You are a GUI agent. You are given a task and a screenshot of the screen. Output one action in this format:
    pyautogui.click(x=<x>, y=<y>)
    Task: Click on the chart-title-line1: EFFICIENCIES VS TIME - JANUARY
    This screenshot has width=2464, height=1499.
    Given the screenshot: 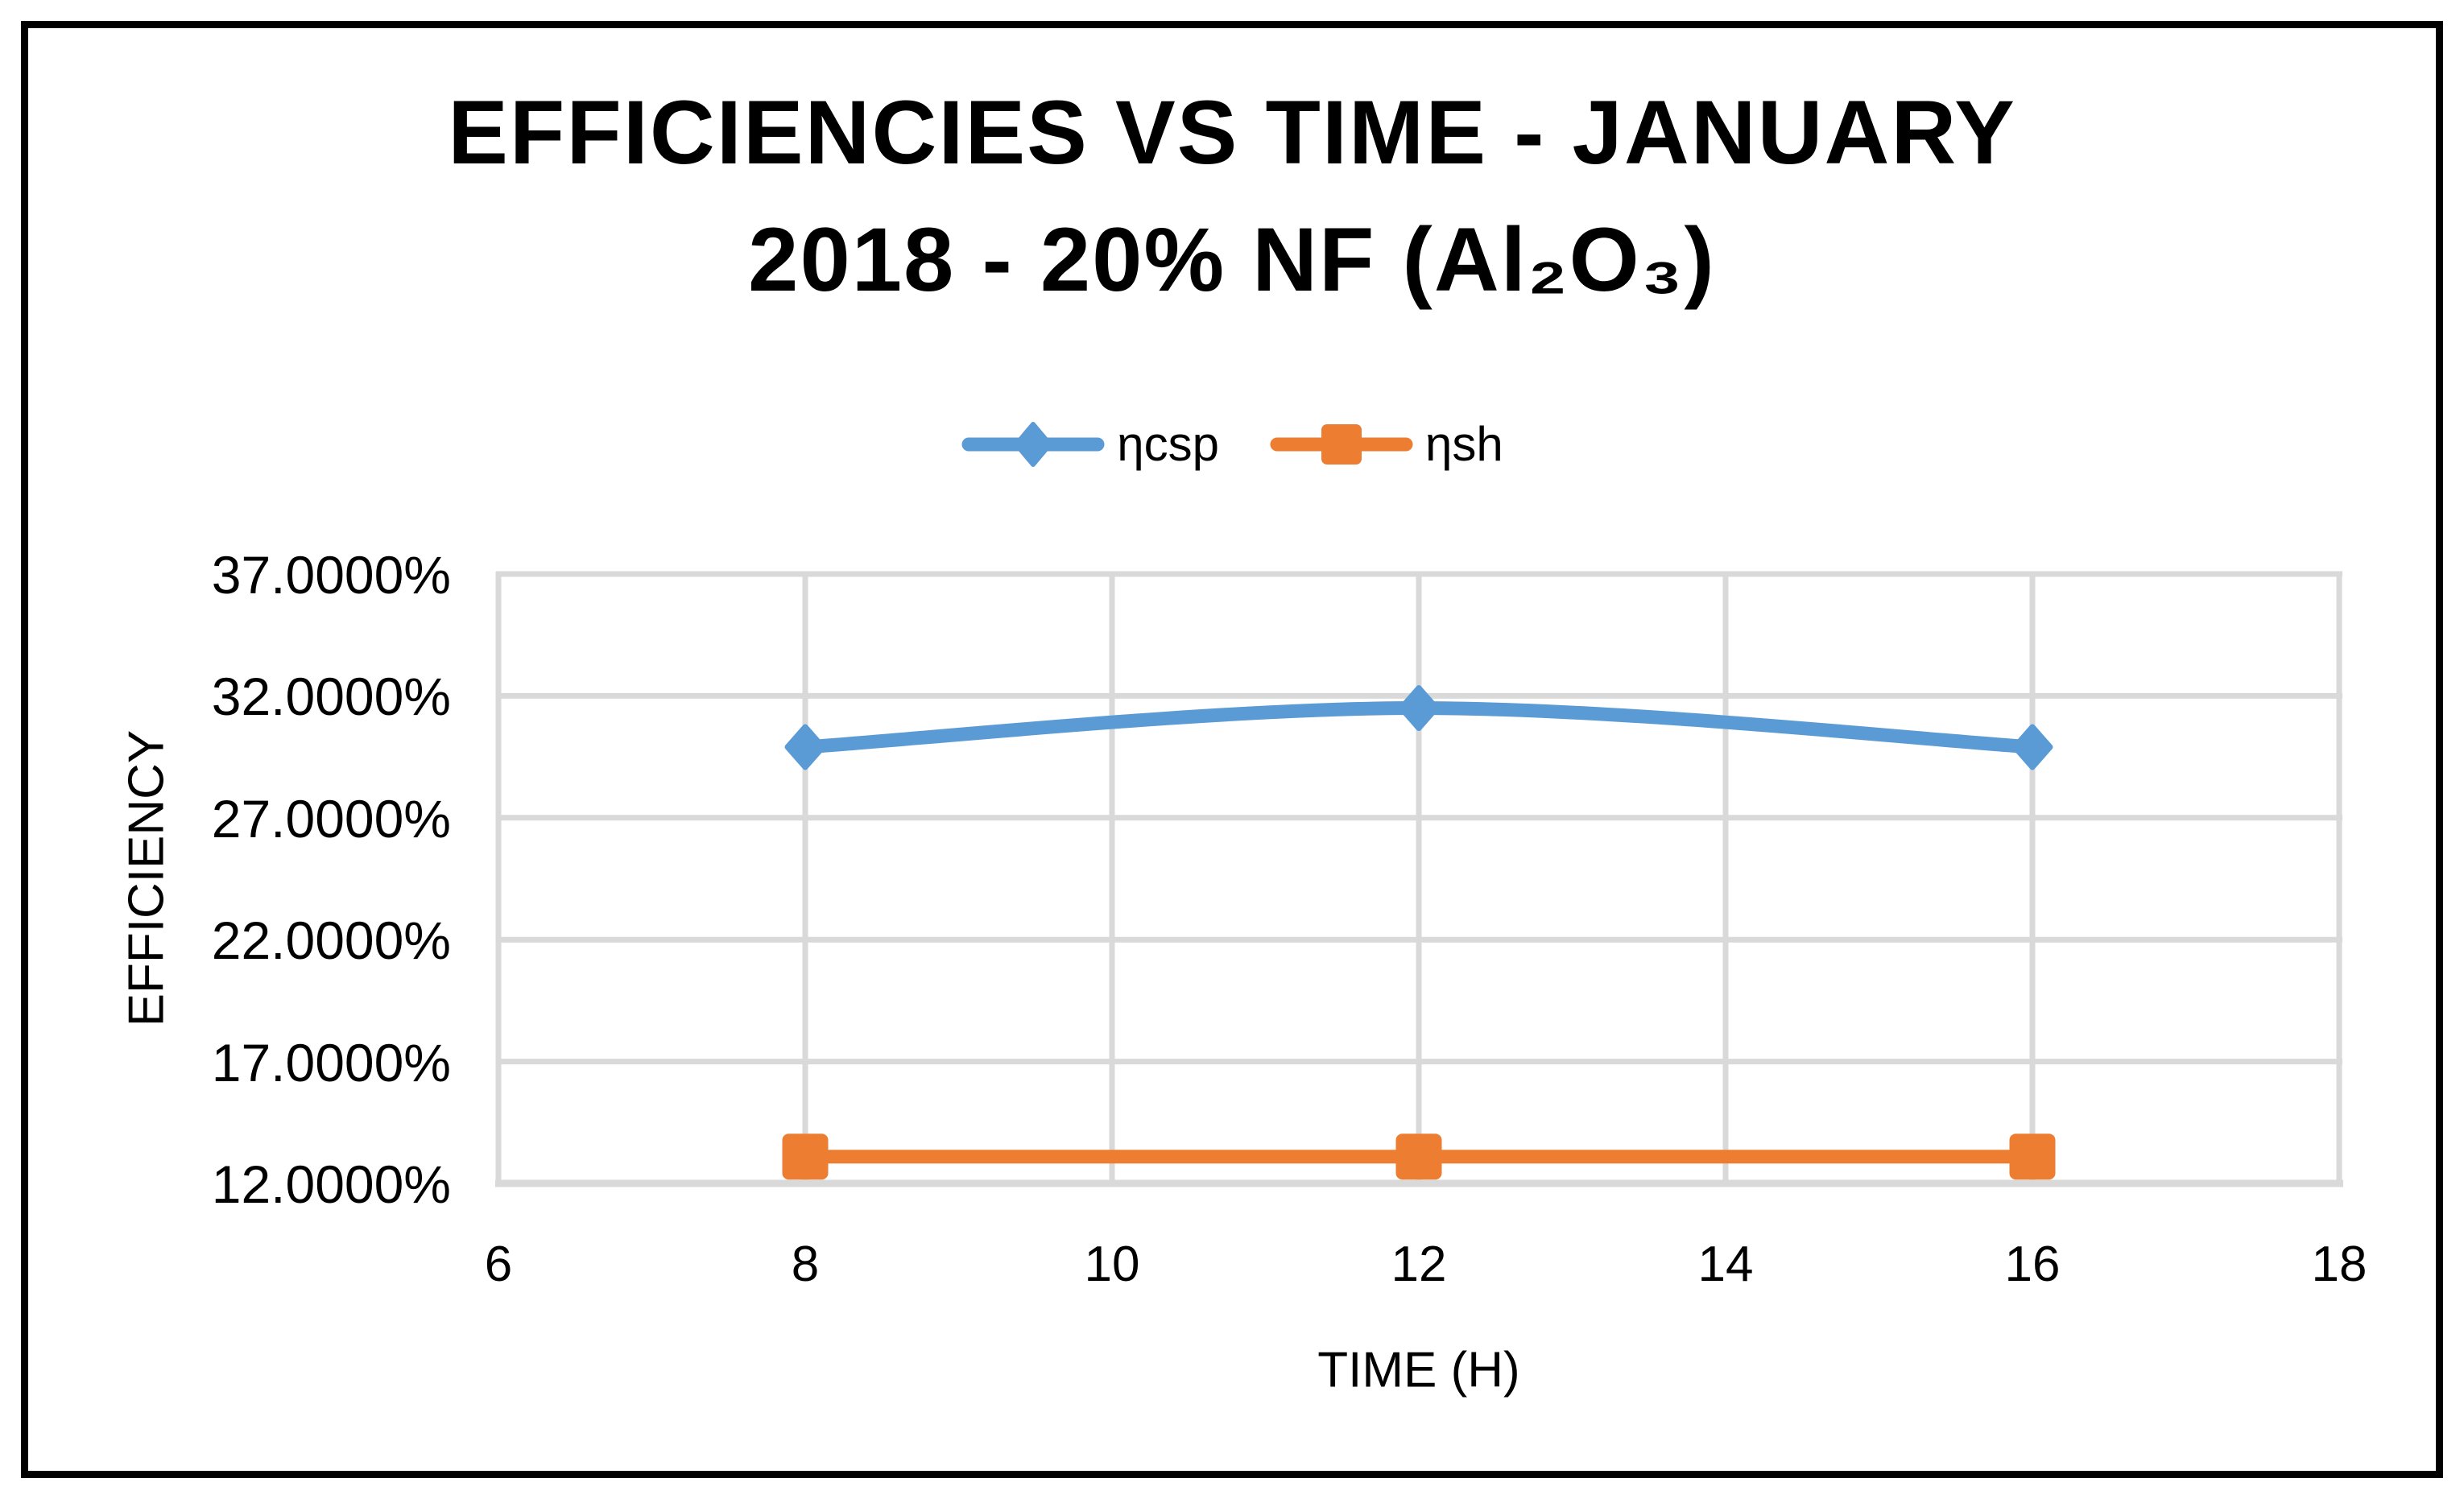 What is the action you would take?
    pyautogui.click(x=1232, y=133)
    